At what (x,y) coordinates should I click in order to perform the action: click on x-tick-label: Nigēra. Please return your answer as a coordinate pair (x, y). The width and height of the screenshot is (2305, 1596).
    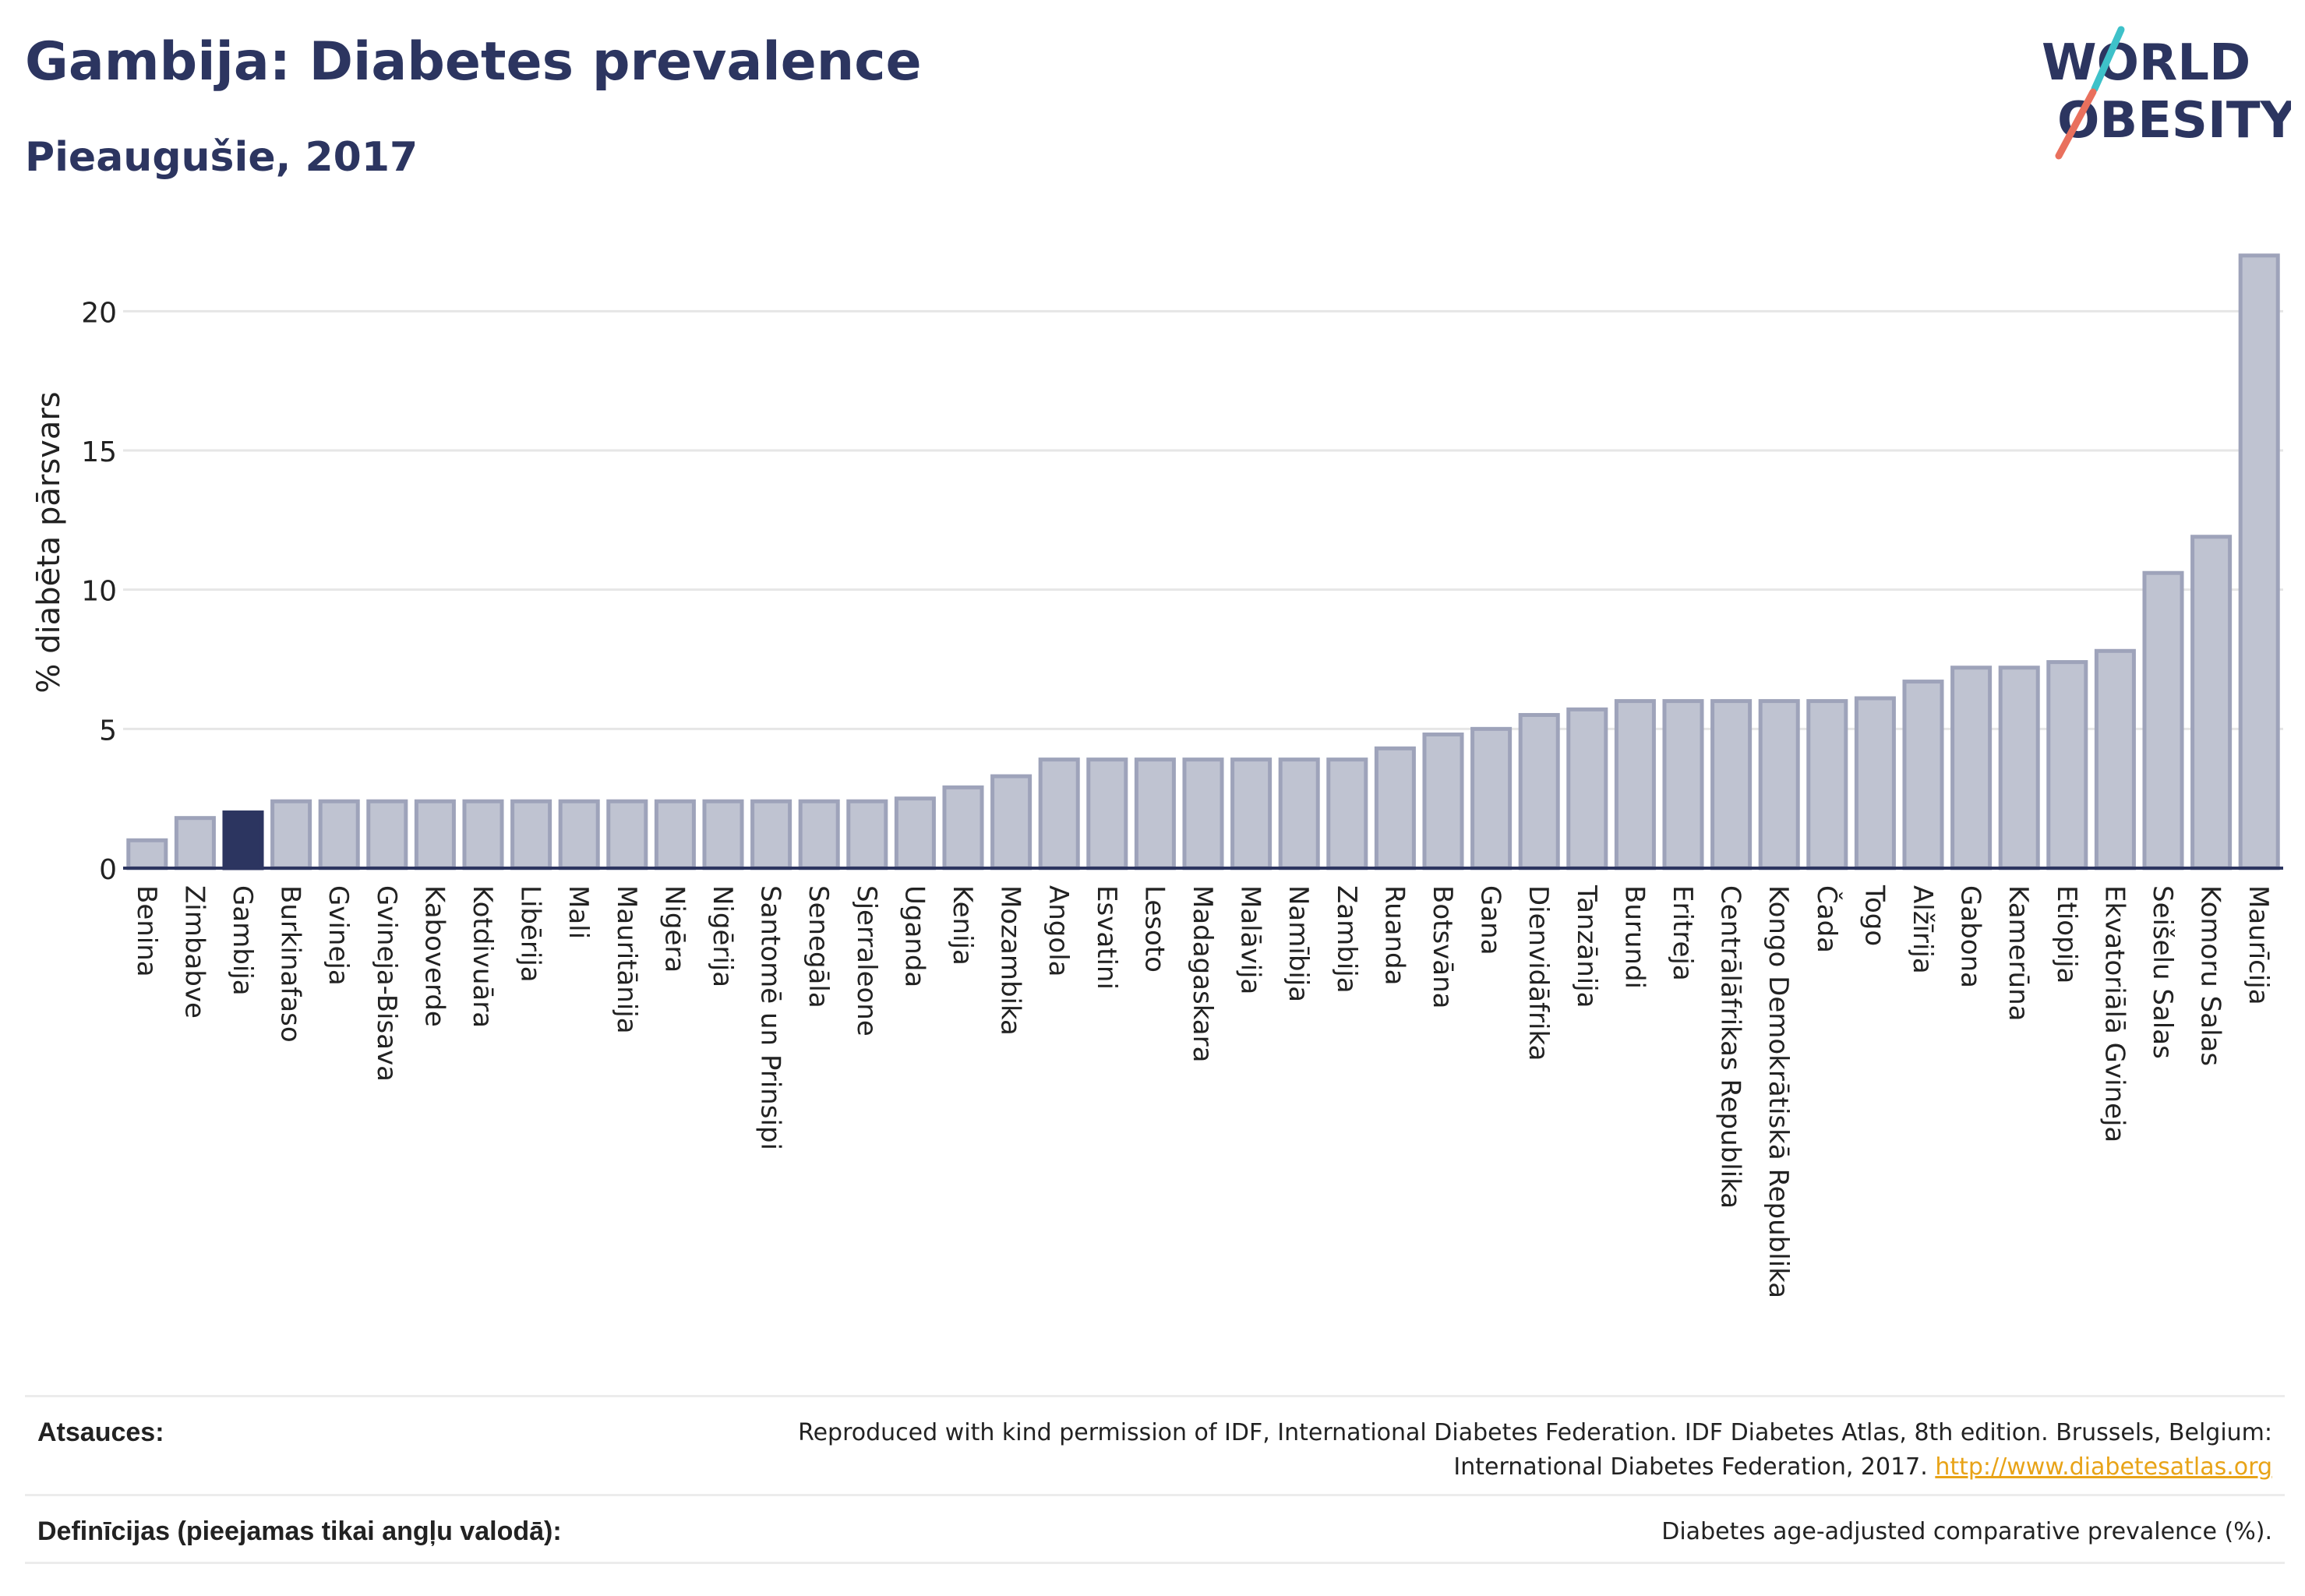
    Looking at the image, I should click on (674, 929).